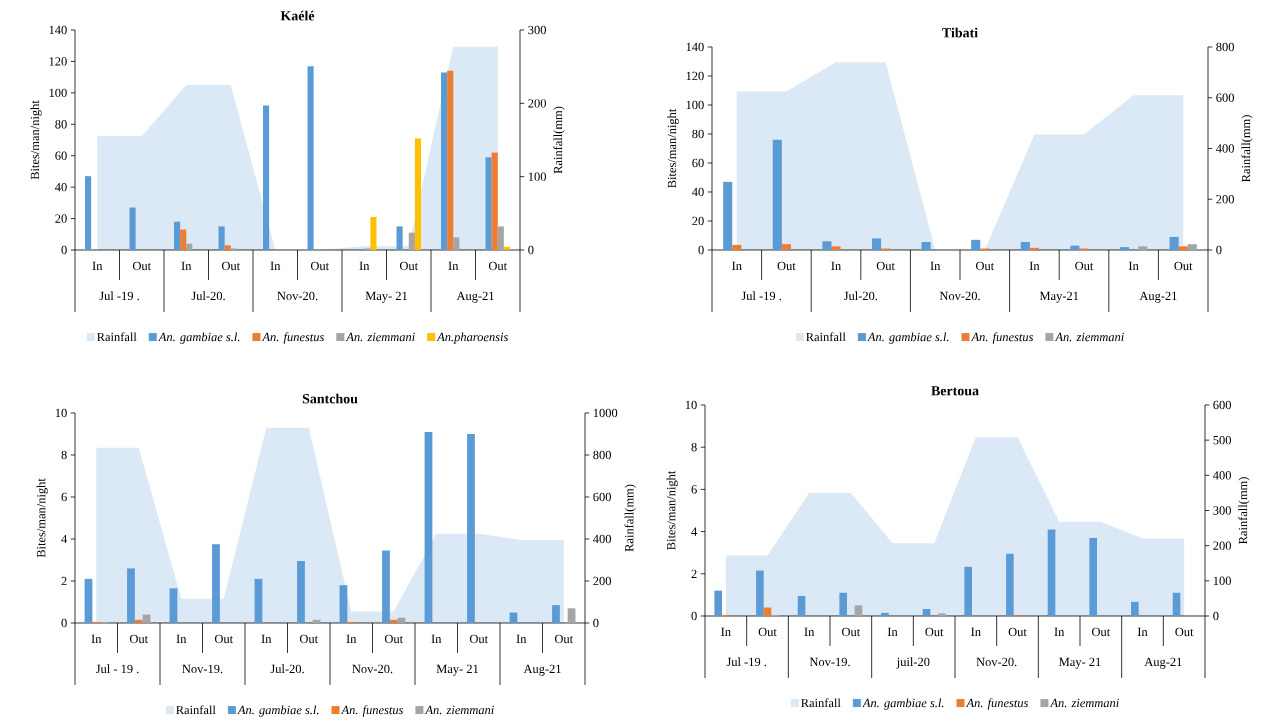 The width and height of the screenshot is (1271, 720). Describe the element at coordinates (292, 338) in the screenshot. I see `legend-label: An. funestus` at that location.